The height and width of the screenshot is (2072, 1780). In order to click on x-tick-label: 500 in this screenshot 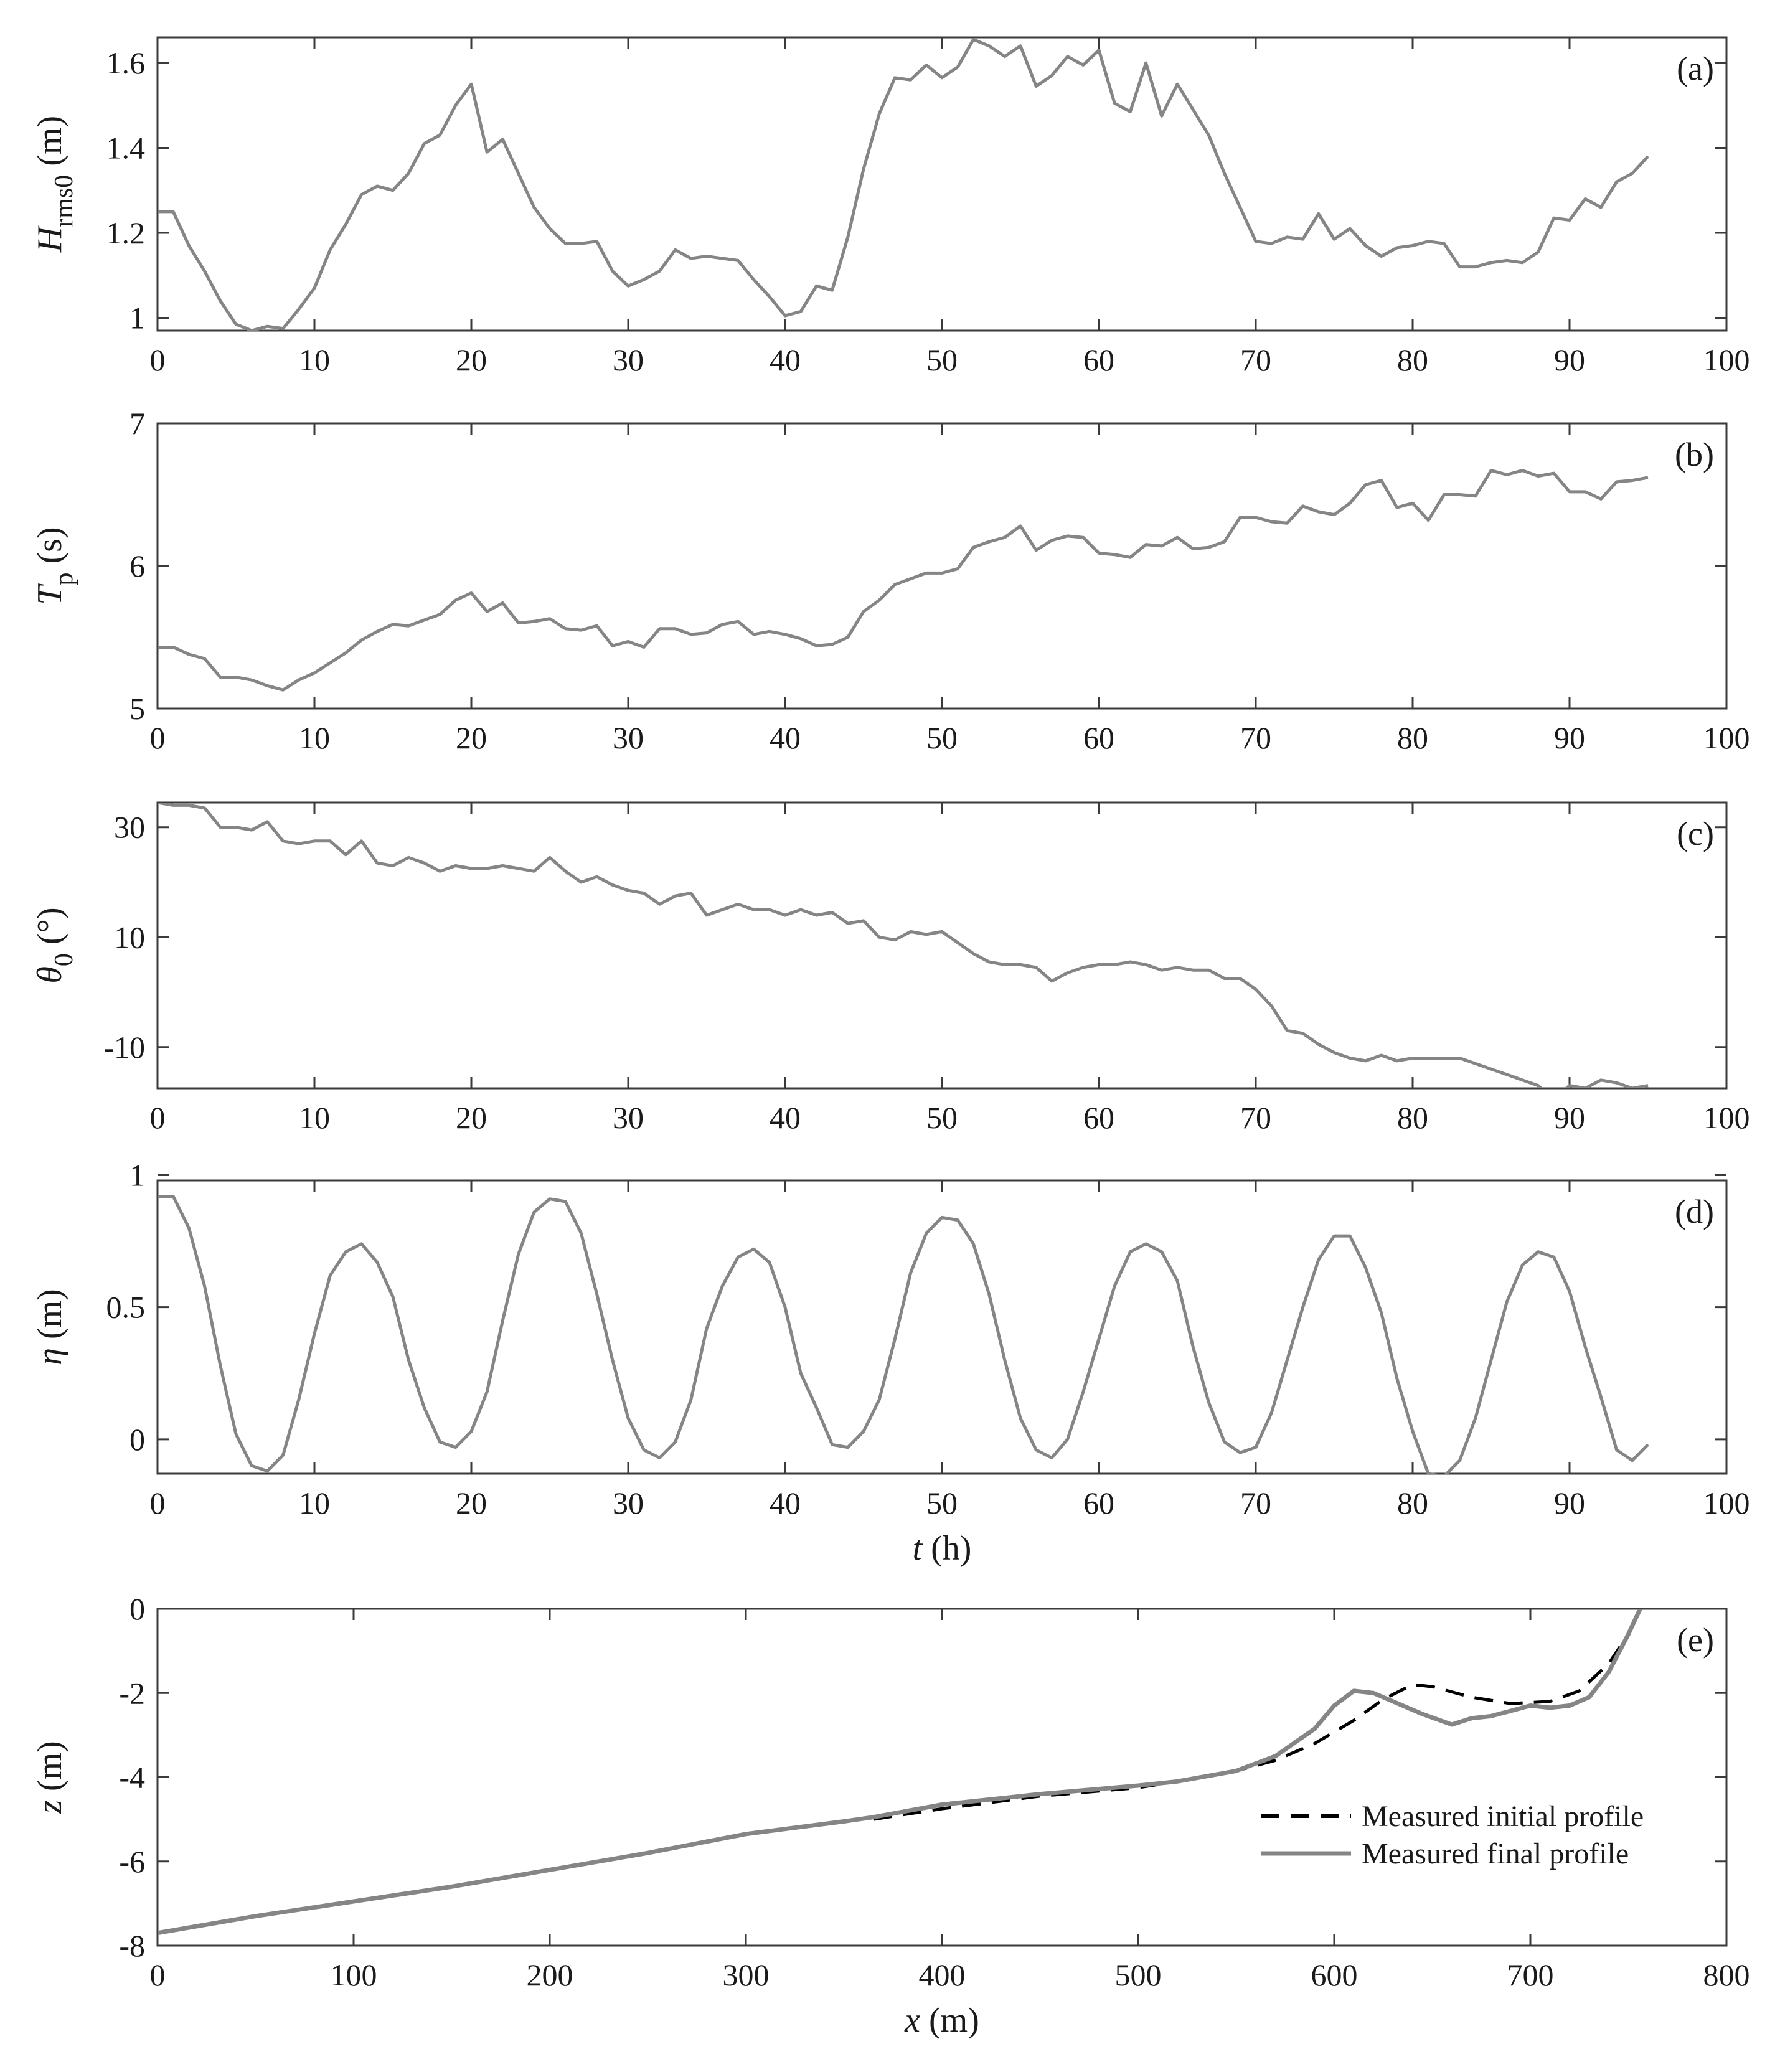, I will do `click(1138, 1974)`.